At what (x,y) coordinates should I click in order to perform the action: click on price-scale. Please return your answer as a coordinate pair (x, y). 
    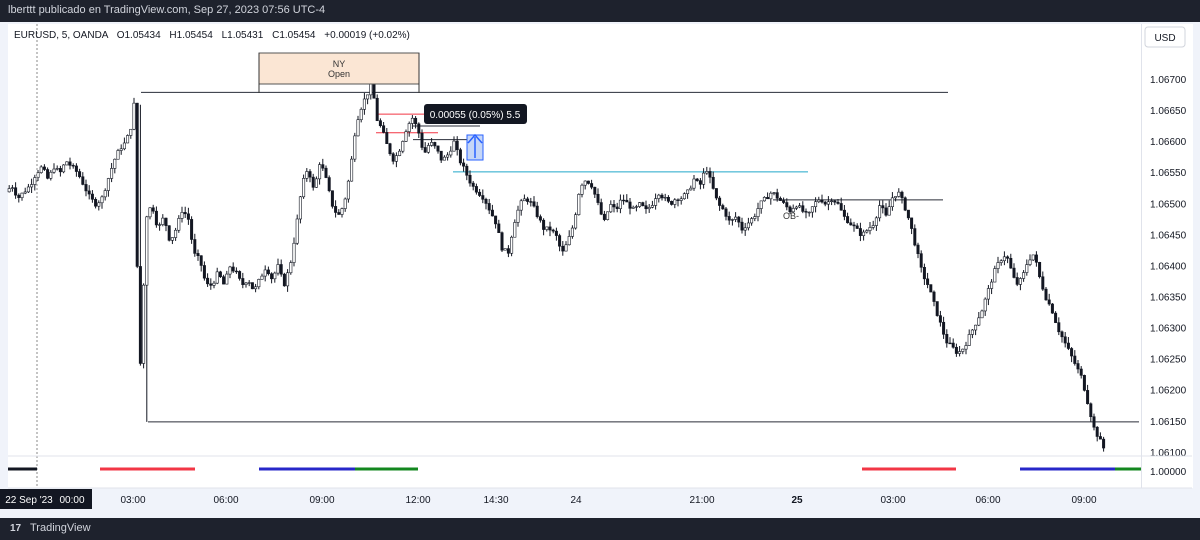
    Looking at the image, I should click on (1167, 256).